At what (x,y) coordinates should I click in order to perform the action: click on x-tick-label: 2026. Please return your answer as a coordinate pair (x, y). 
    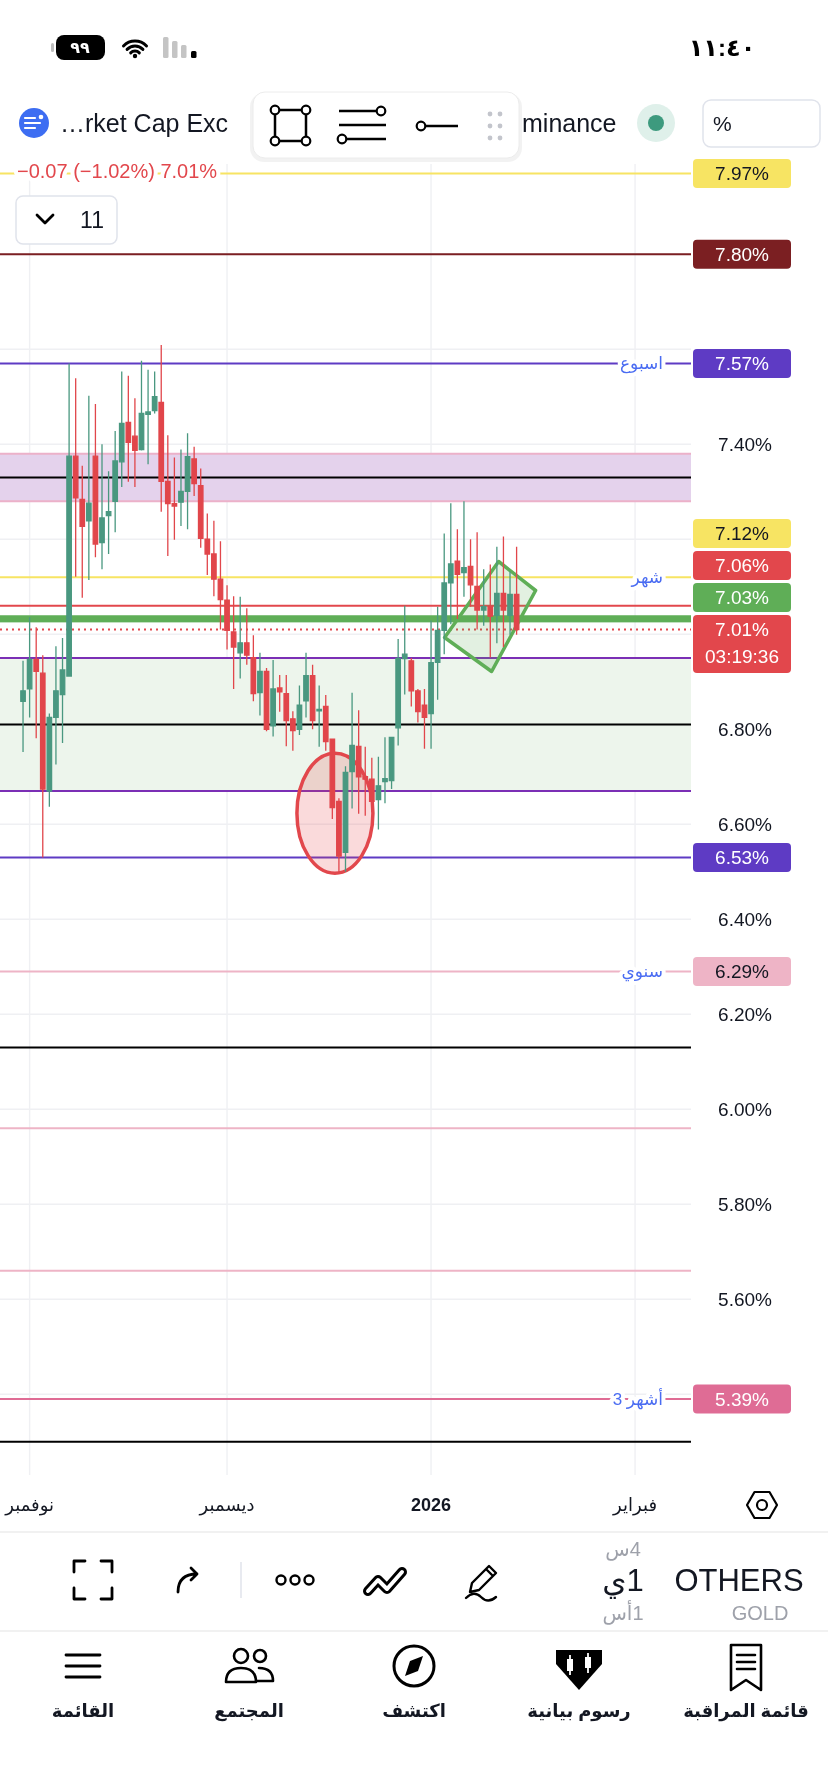
    Looking at the image, I should click on (431, 1505).